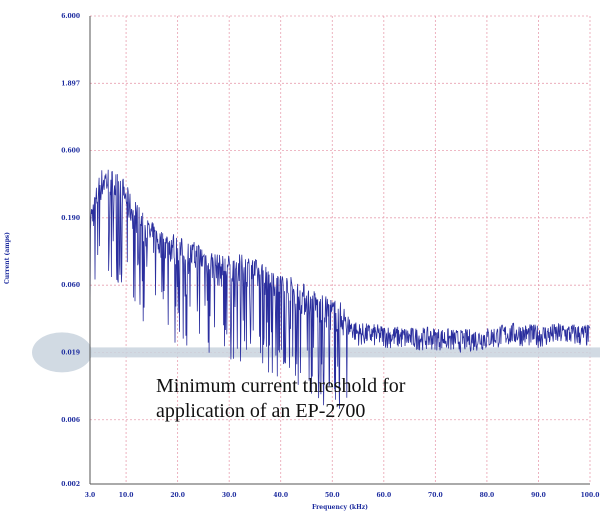  I want to click on x-tick-label: 10.0, so click(126, 495).